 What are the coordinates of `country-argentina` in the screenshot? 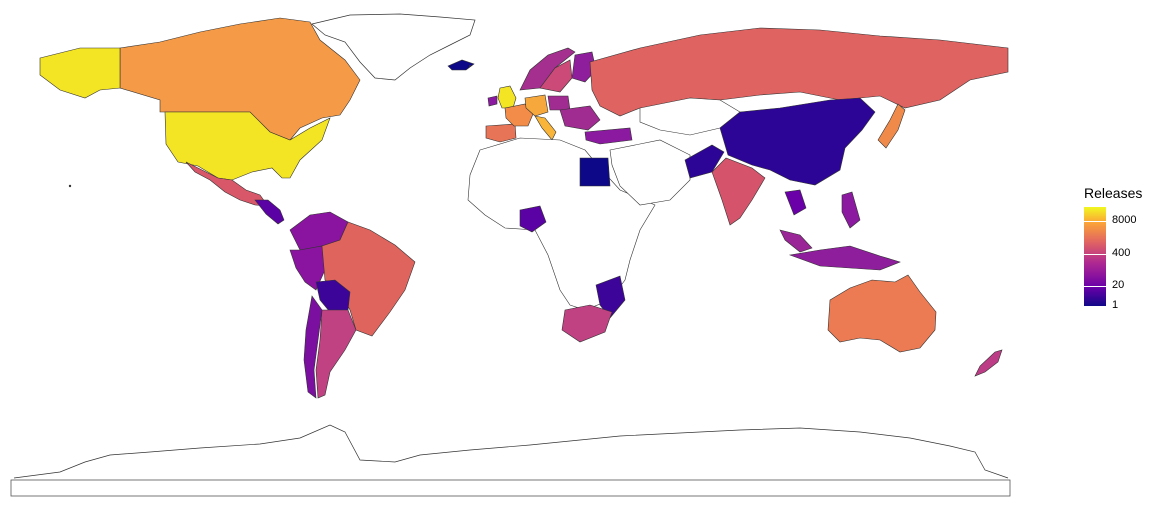 It's located at (336, 354).